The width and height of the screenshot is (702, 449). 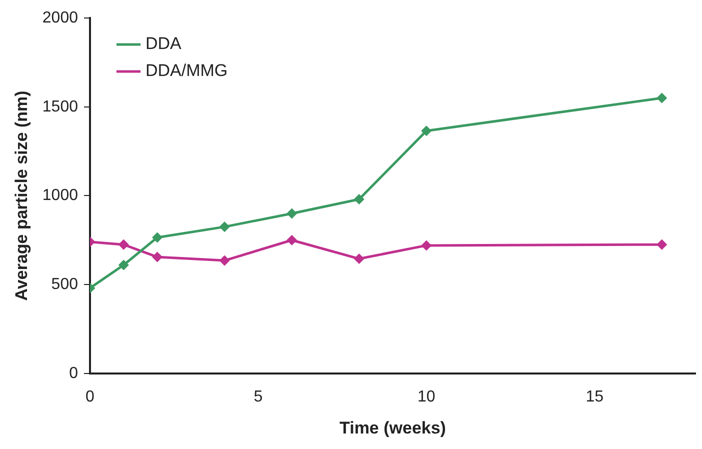 What do you see at coordinates (595, 397) in the screenshot?
I see `x-tick-label: 15` at bounding box center [595, 397].